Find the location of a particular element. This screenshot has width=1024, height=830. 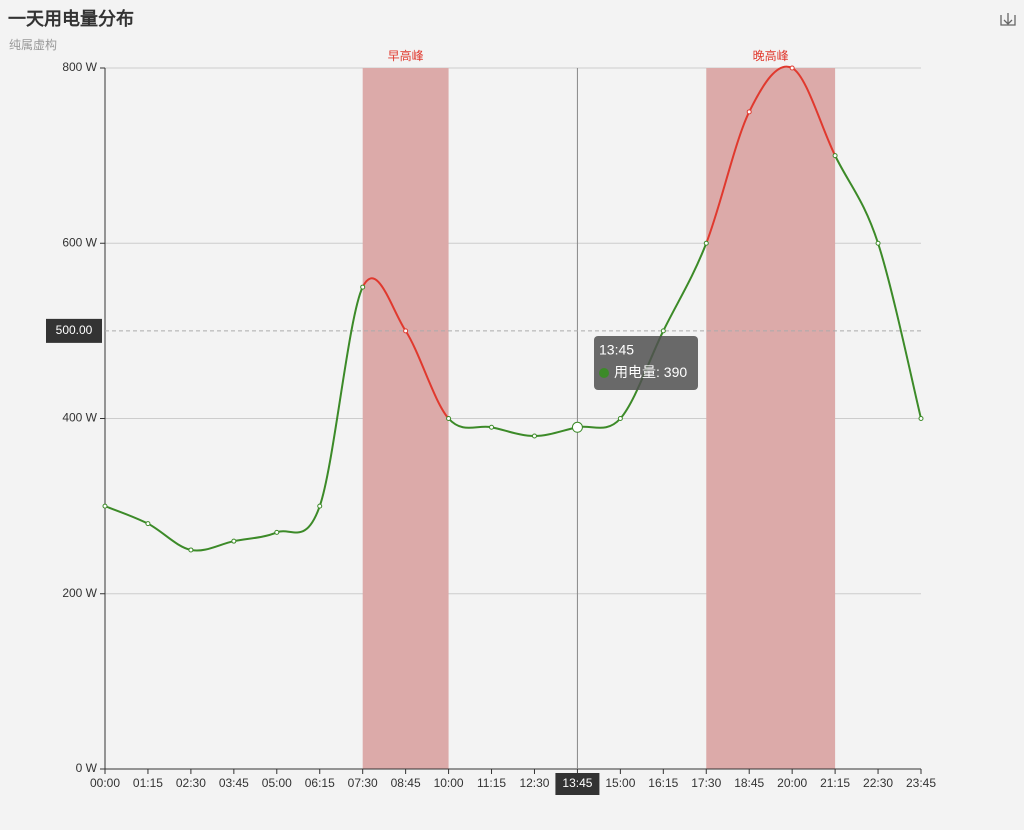

x-tick-label: 05:00 is located at coordinates (277, 783).